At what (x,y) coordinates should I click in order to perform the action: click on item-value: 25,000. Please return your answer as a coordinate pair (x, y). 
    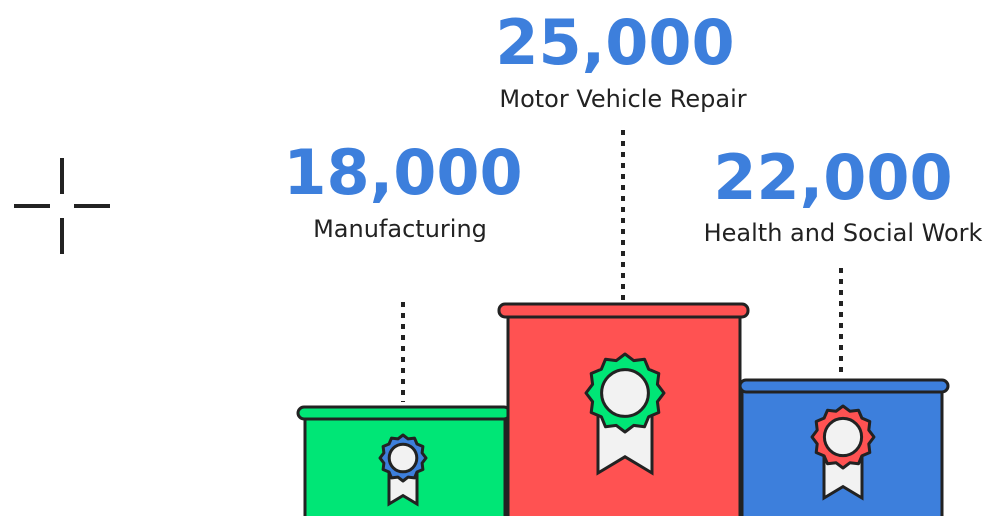
    Looking at the image, I should click on (614, 42).